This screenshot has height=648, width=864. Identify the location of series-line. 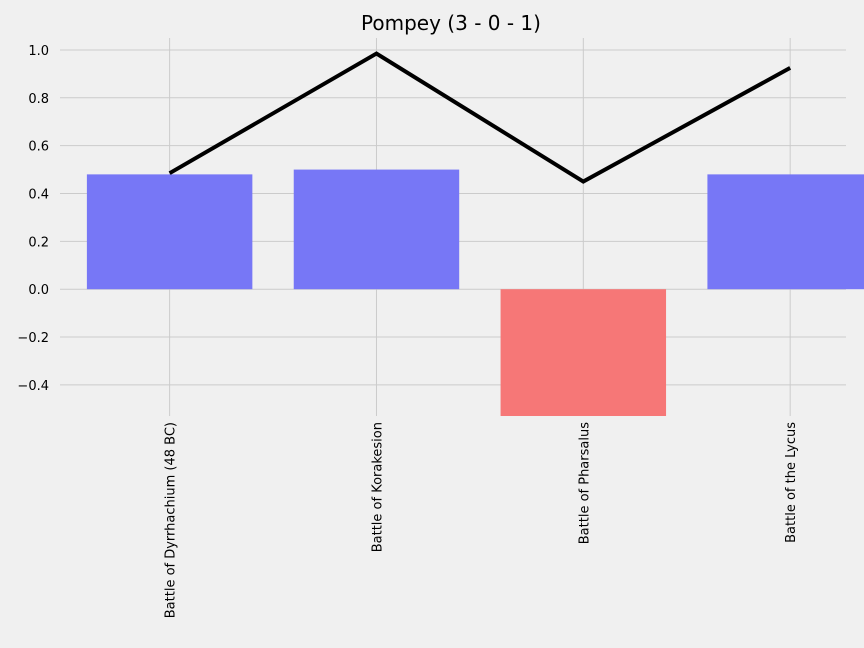
(480, 117).